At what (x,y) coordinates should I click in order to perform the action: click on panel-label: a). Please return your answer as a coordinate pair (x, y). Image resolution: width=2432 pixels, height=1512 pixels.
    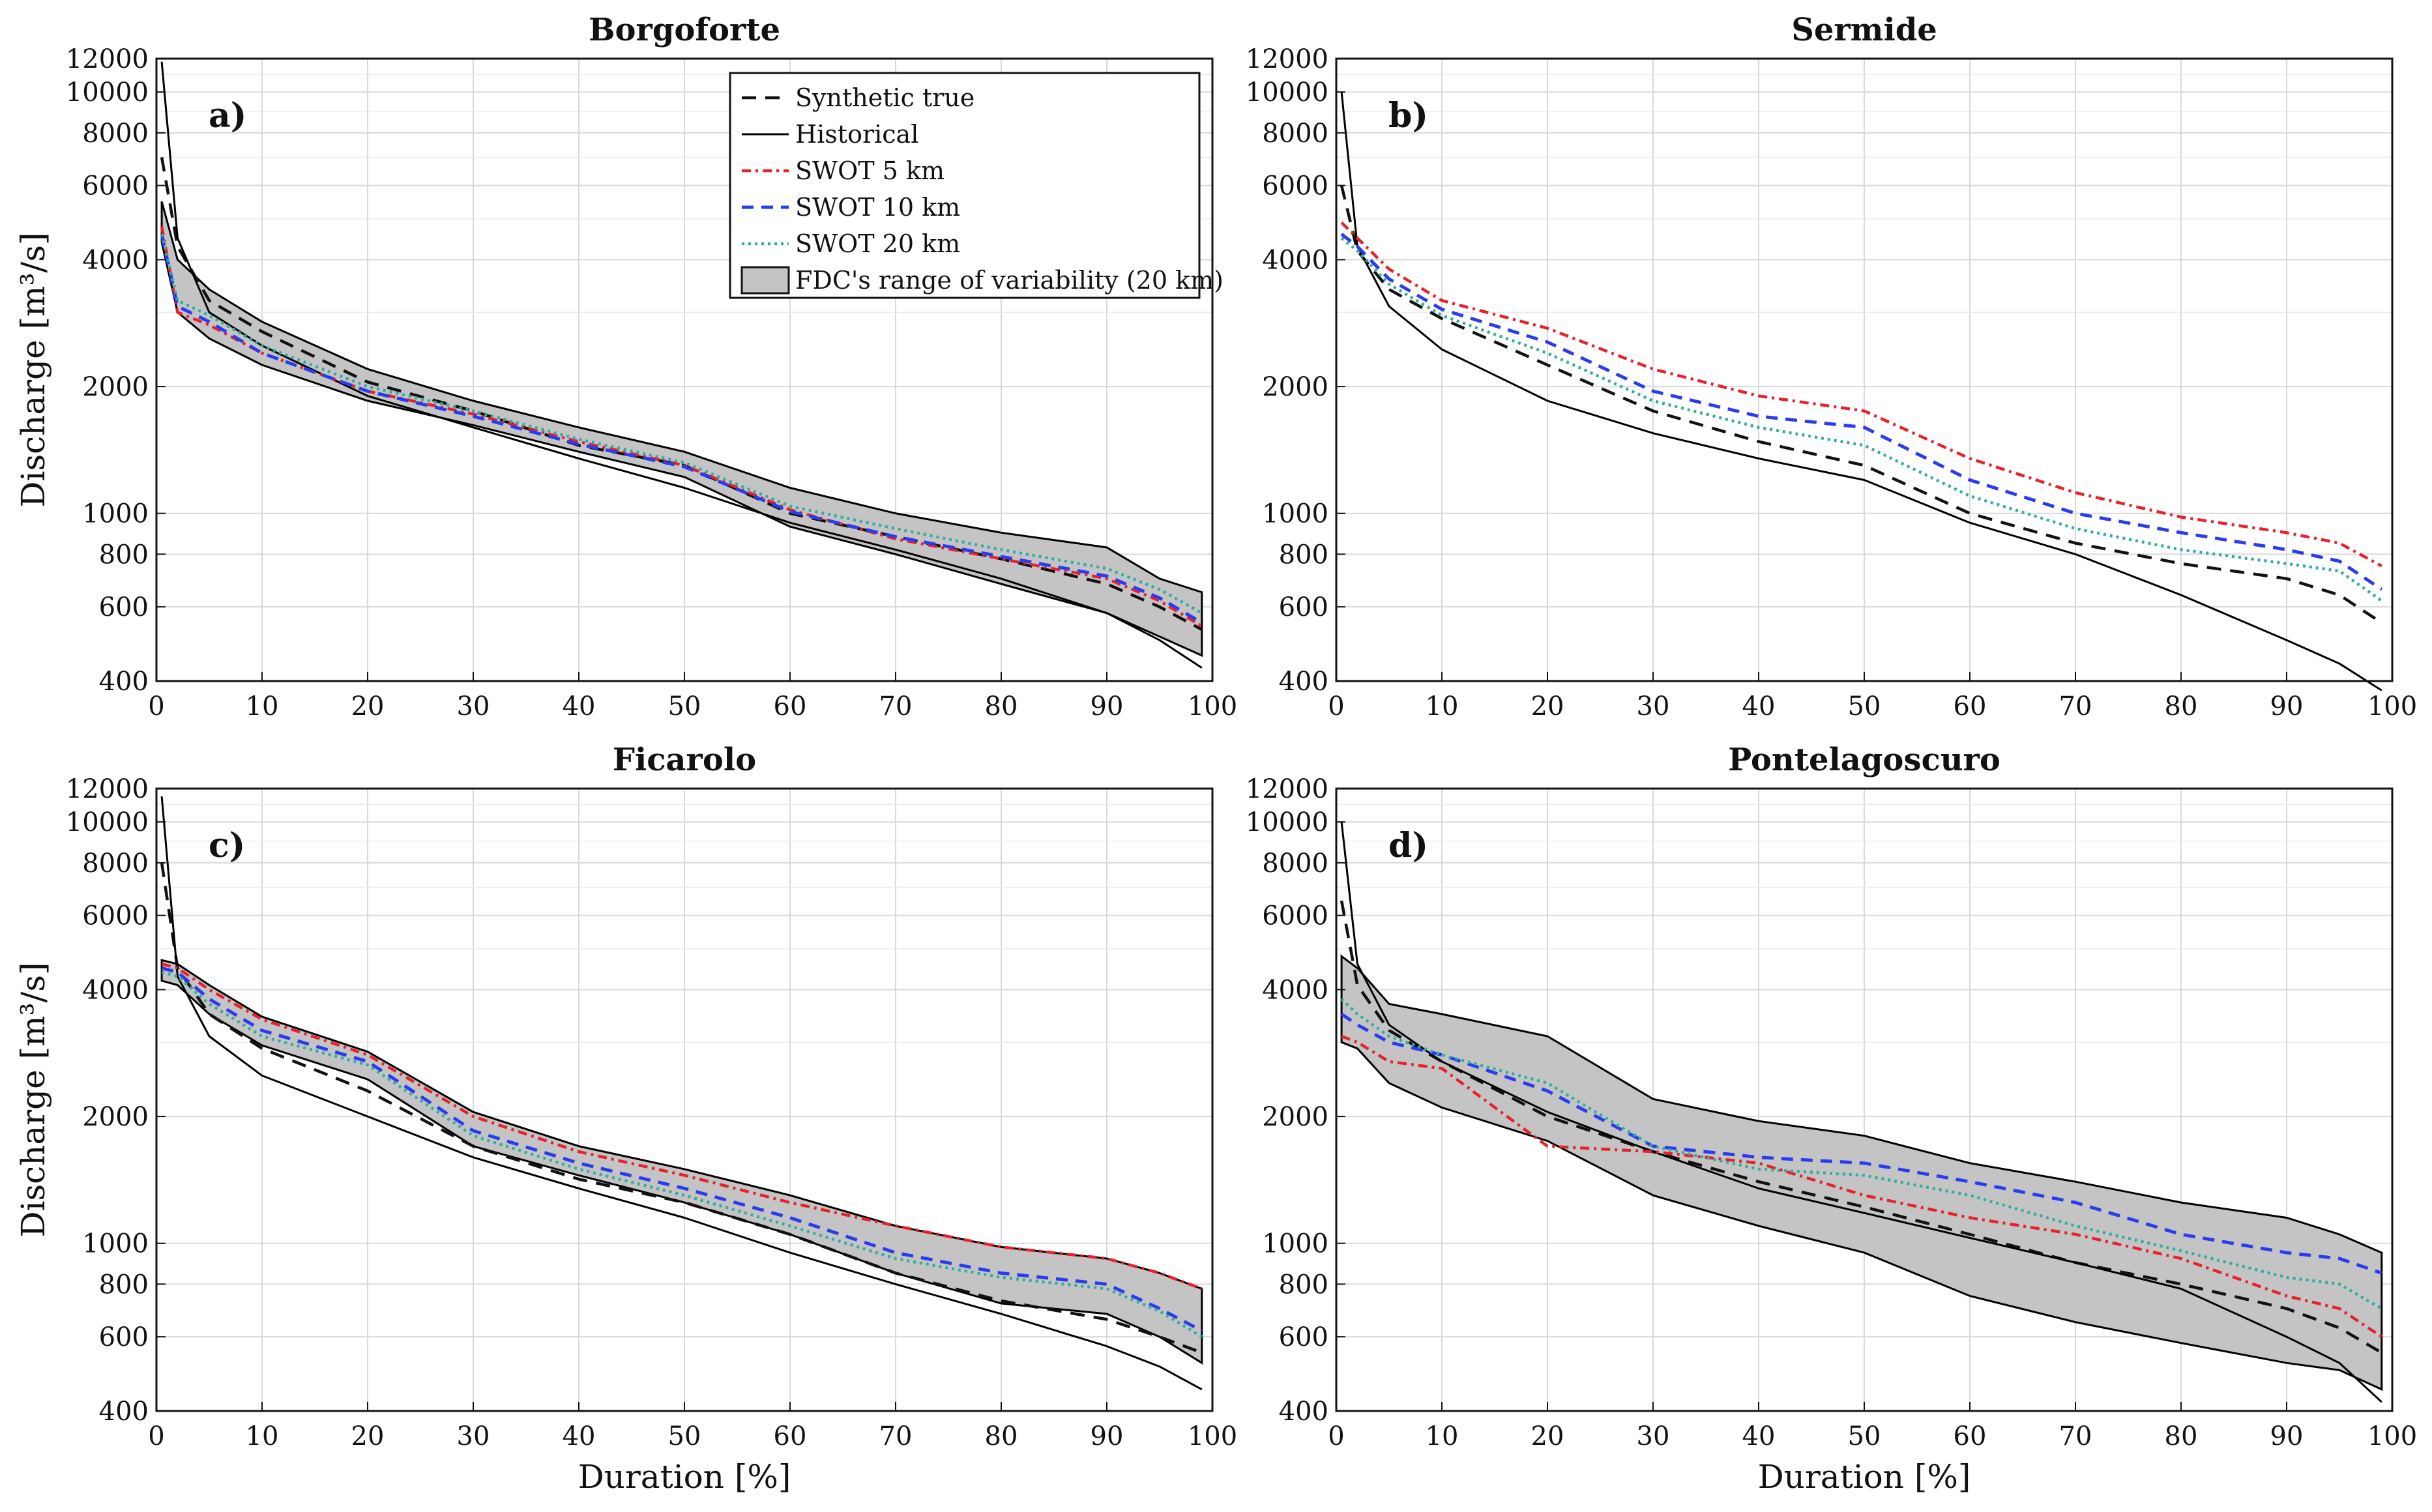
    Looking at the image, I should click on (227, 116).